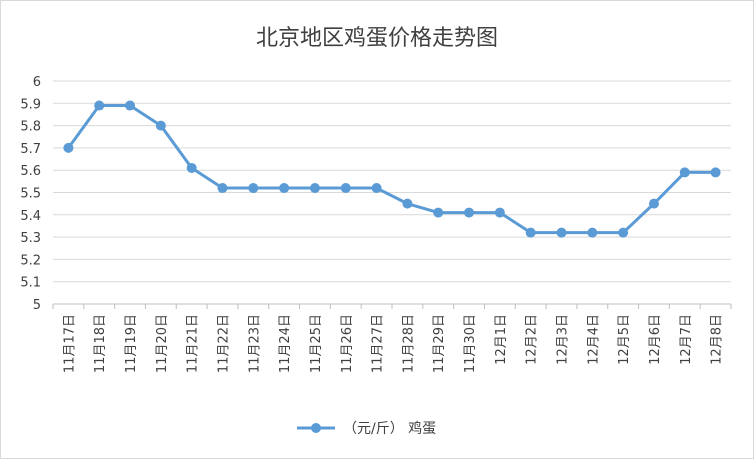 The image size is (754, 459). What do you see at coordinates (439, 343) in the screenshot?
I see `x-tick-label: 11月29日` at bounding box center [439, 343].